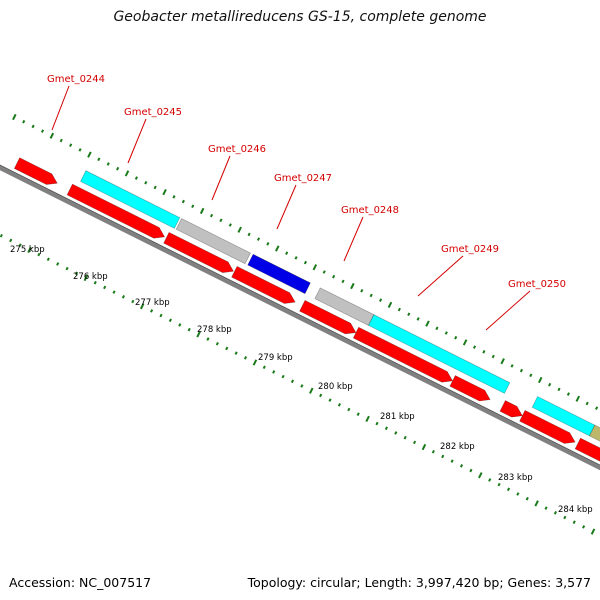 The width and height of the screenshot is (600, 600). What do you see at coordinates (27, 250) in the screenshot?
I see `scale-label: 275 kbp` at bounding box center [27, 250].